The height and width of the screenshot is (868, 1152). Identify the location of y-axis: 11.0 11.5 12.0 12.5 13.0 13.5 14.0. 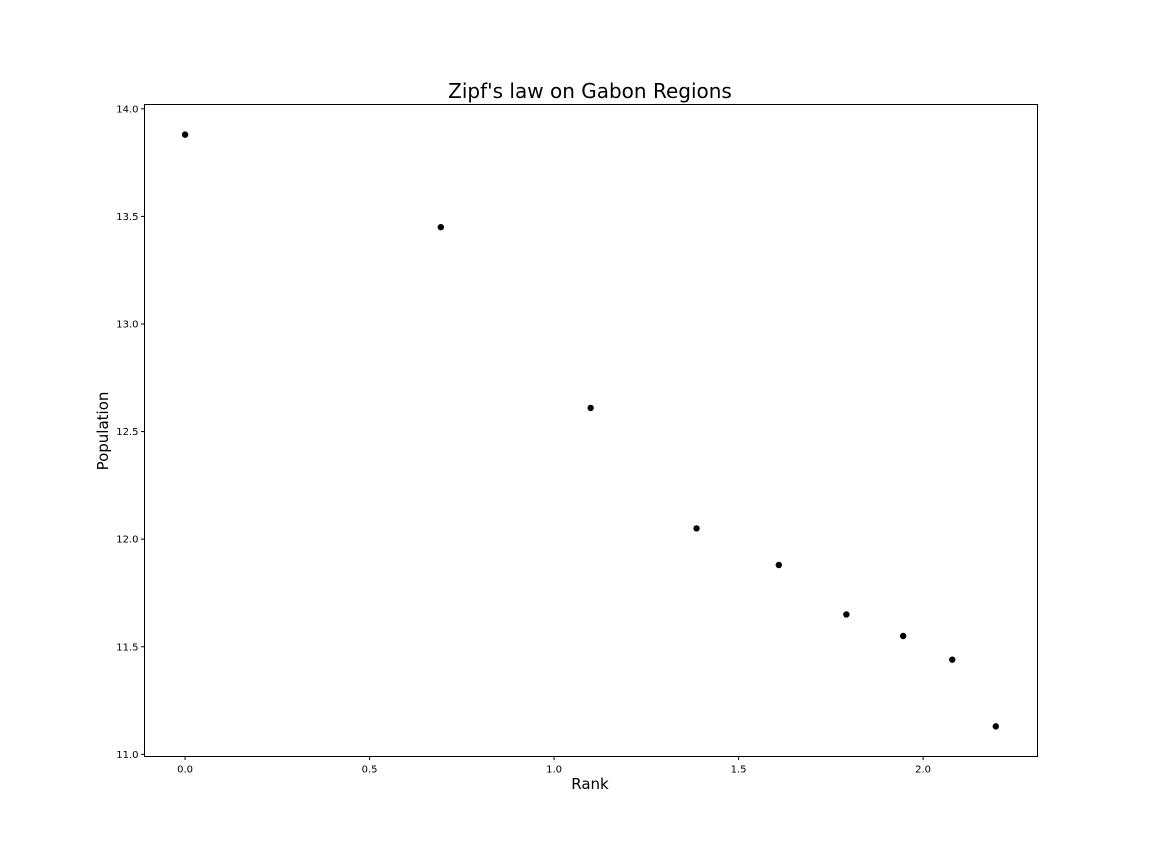
(130, 432).